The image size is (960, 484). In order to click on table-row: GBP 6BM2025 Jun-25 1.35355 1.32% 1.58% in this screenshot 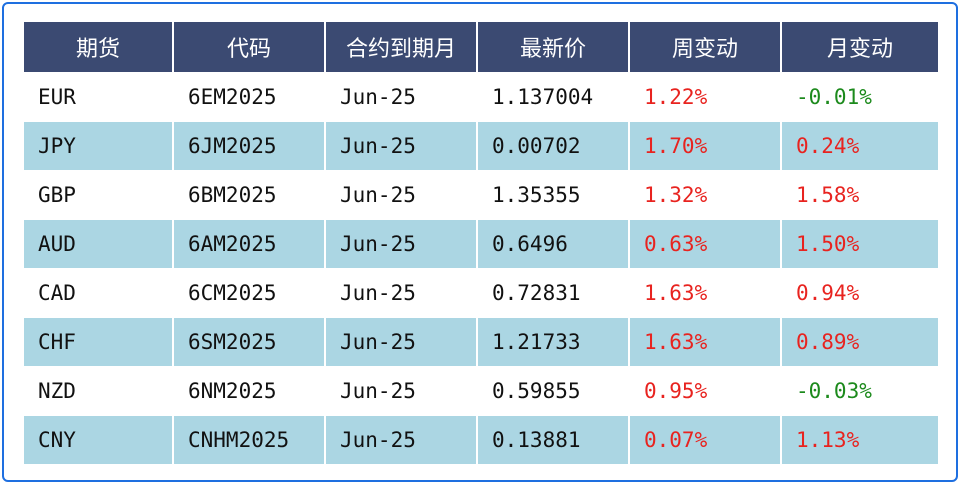, I will do `click(481, 194)`.